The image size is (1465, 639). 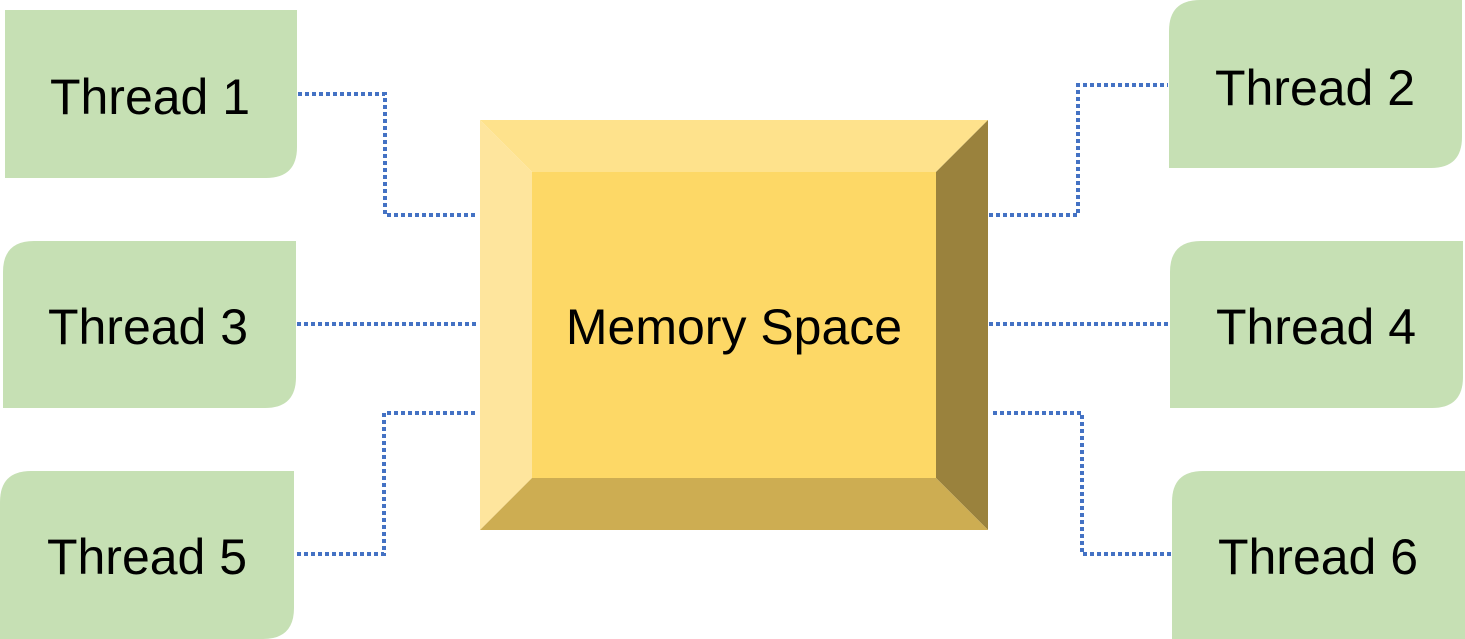 What do you see at coordinates (962, 325) in the screenshot?
I see `memory-right-bevel` at bounding box center [962, 325].